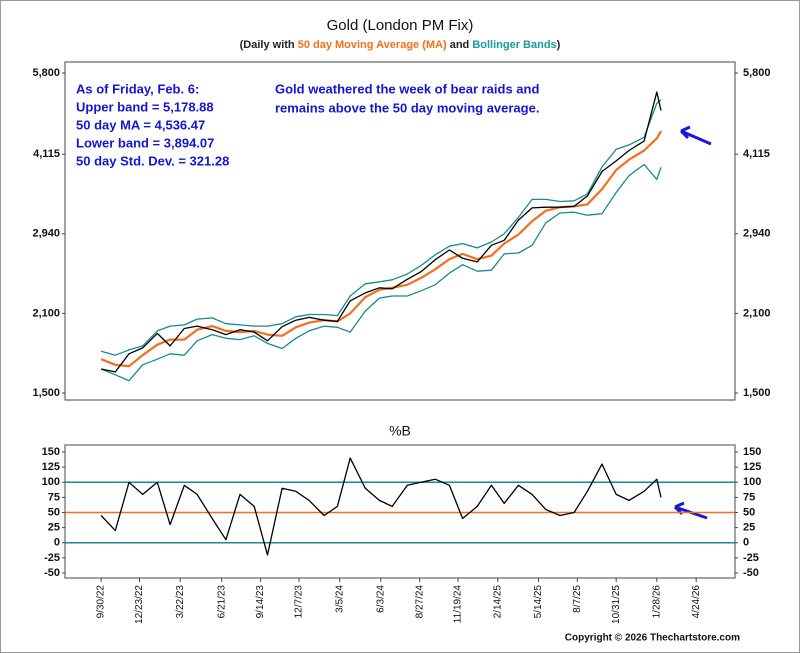  What do you see at coordinates (380, 599) in the screenshot?
I see `x-tick-label: 6/3/24` at bounding box center [380, 599].